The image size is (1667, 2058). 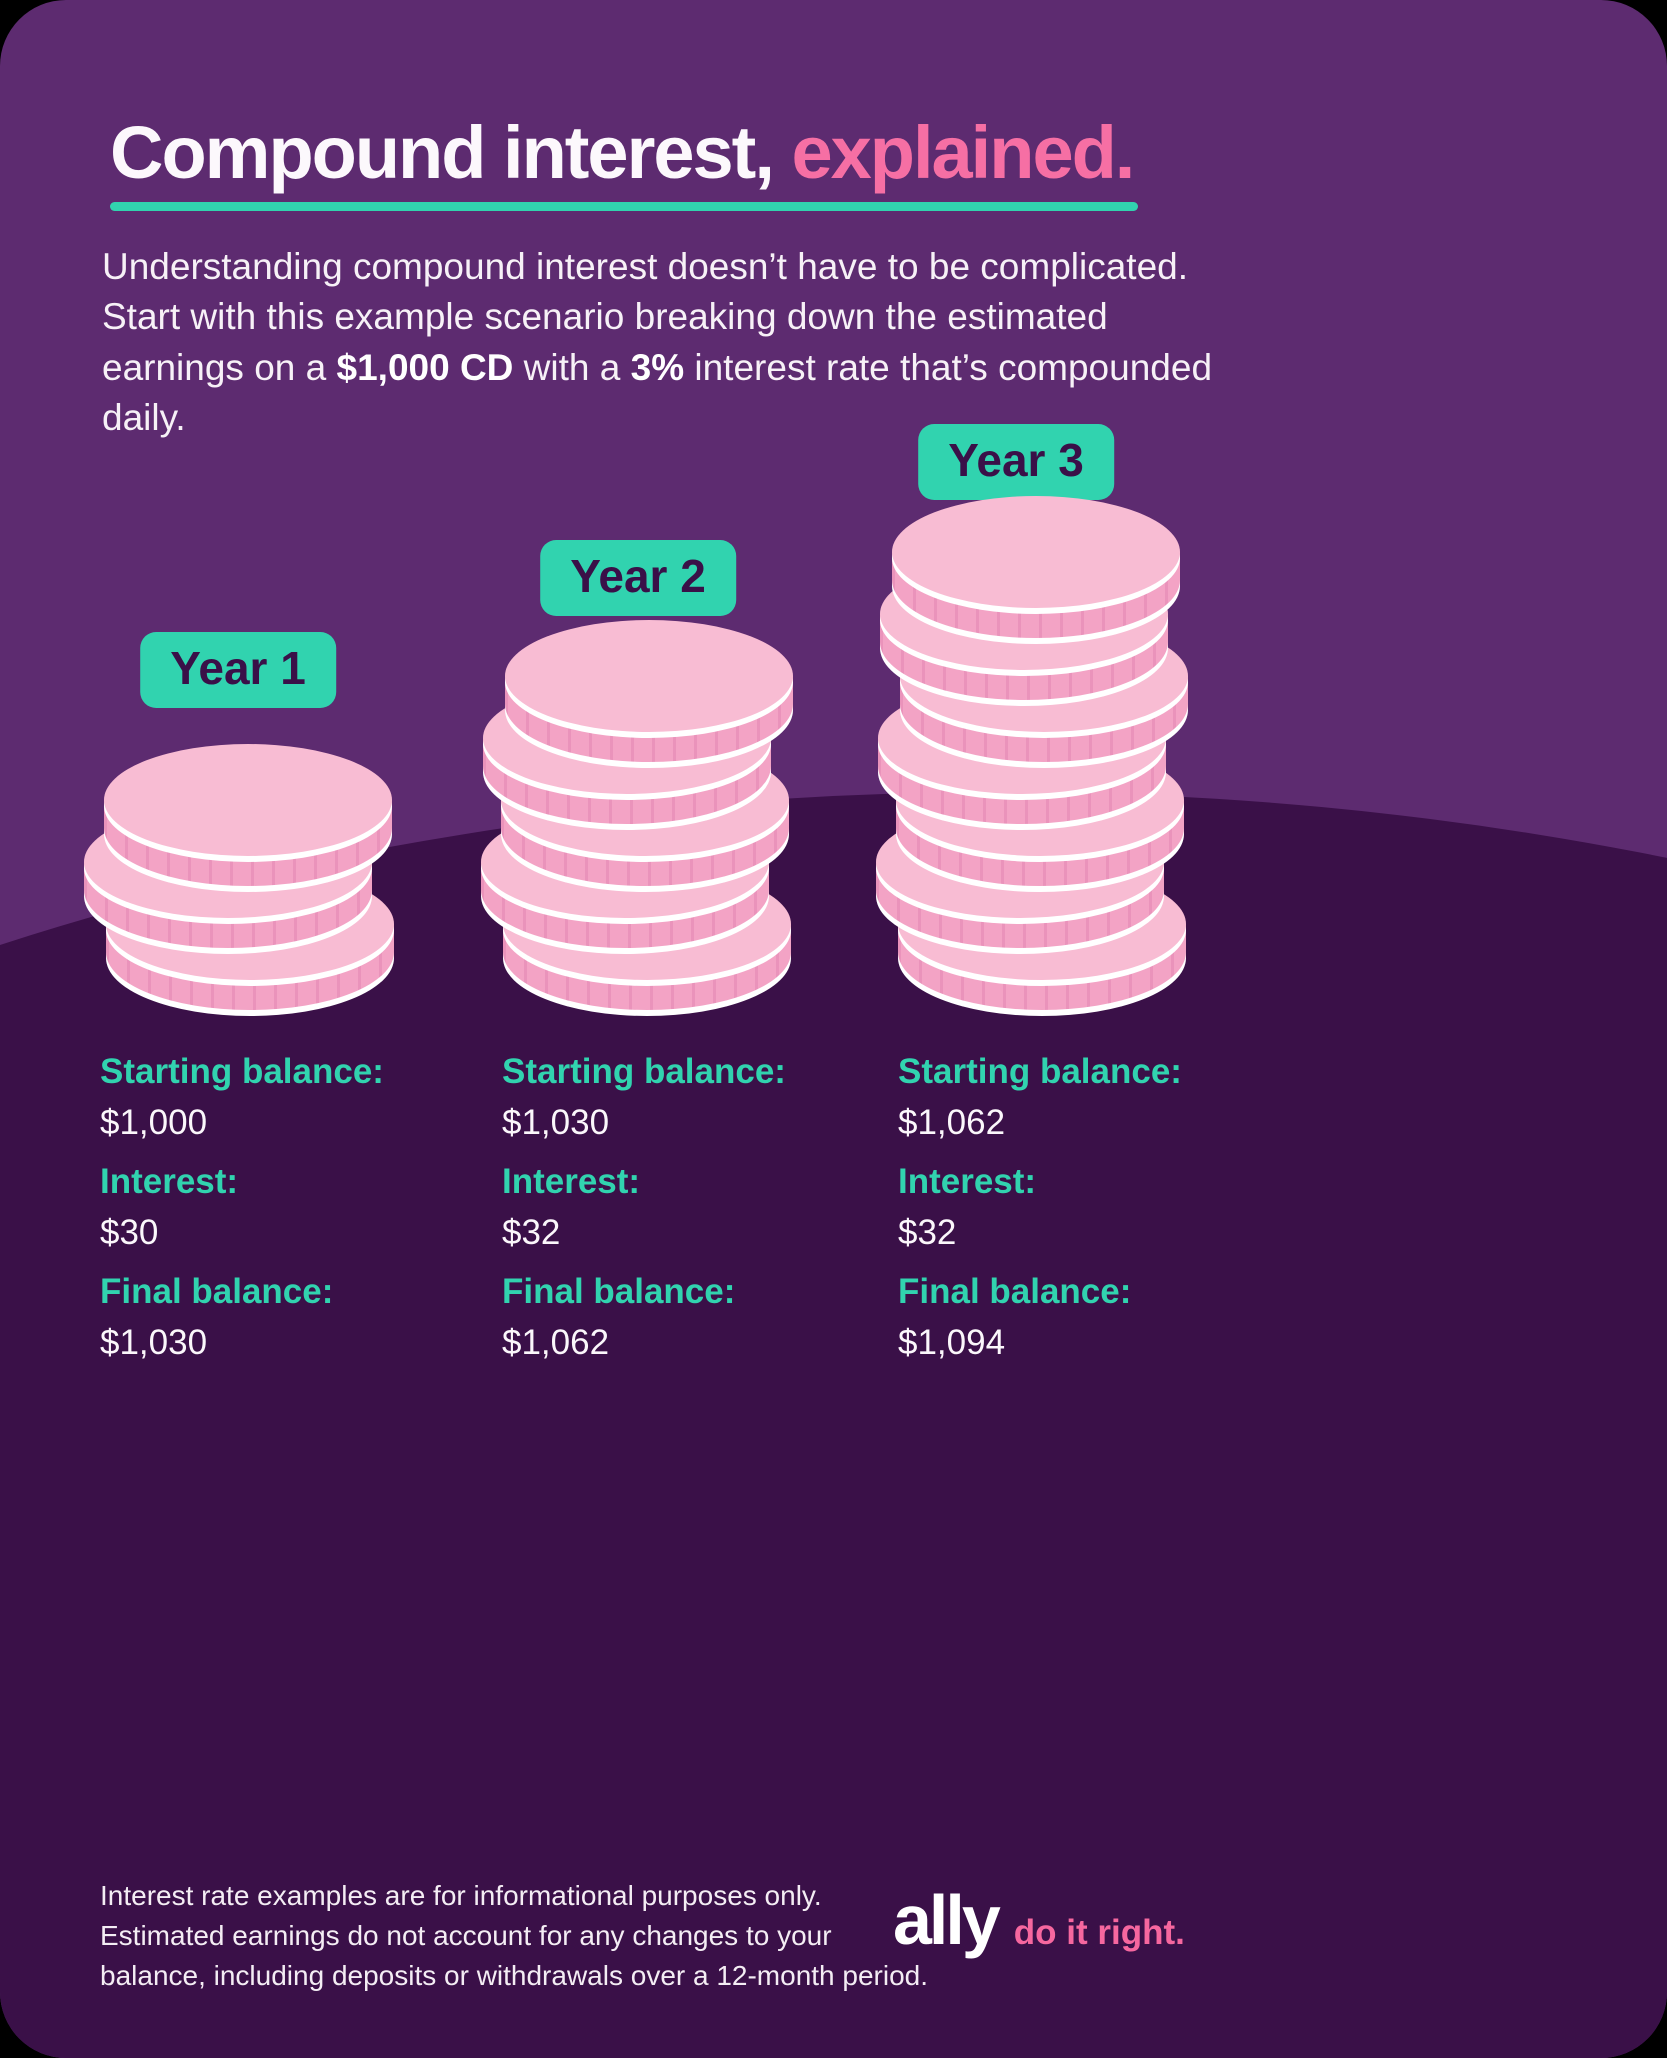 I want to click on page-title: Compound interest, explained., so click(x=622, y=152).